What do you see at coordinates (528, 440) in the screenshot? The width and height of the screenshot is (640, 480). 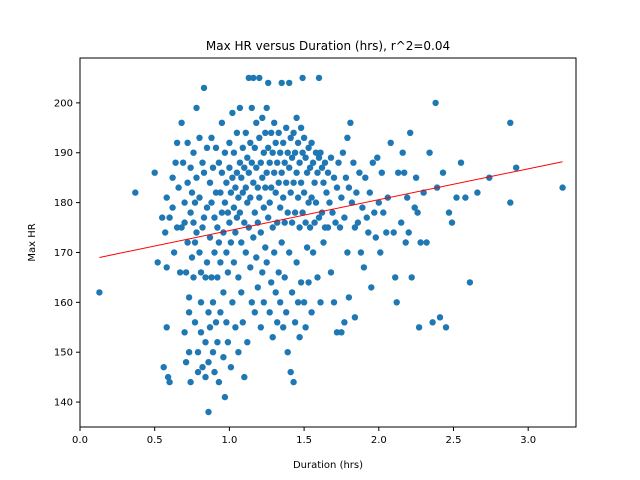 I see `x-tick-label: 3.0` at bounding box center [528, 440].